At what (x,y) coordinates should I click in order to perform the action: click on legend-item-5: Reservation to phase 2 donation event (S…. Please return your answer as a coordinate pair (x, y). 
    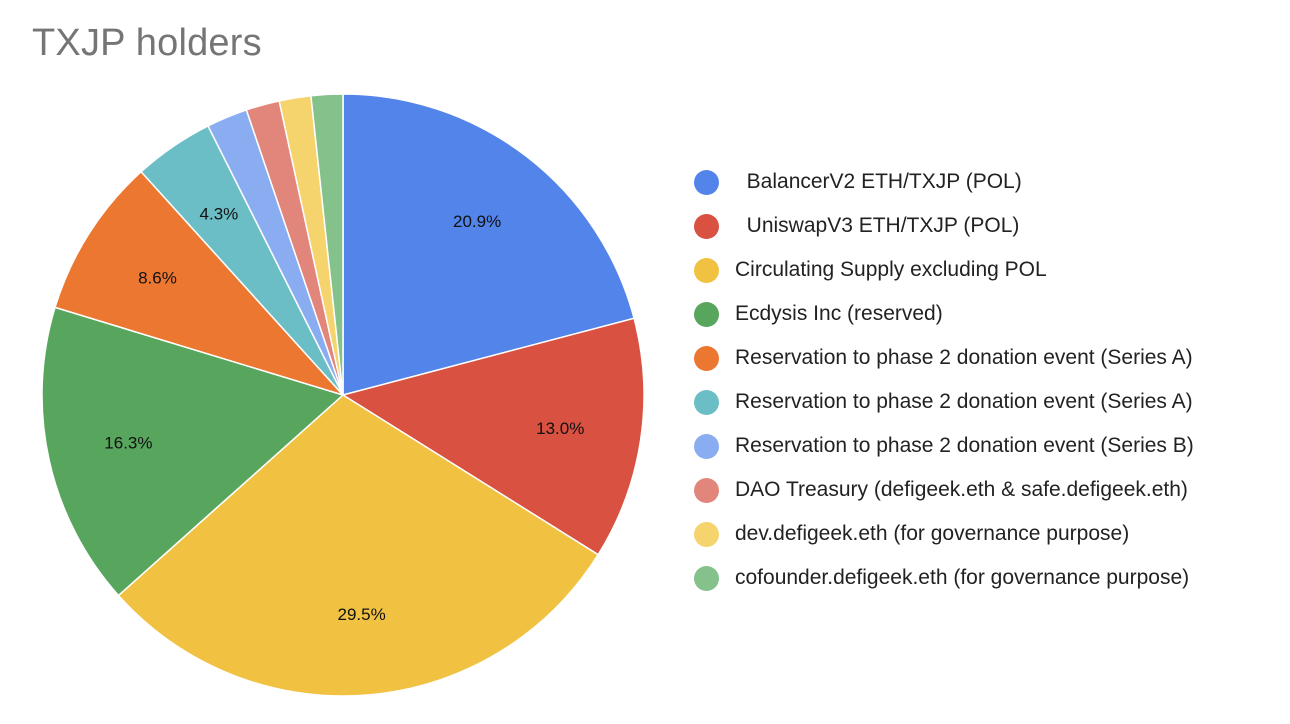
    Looking at the image, I should click on (944, 358).